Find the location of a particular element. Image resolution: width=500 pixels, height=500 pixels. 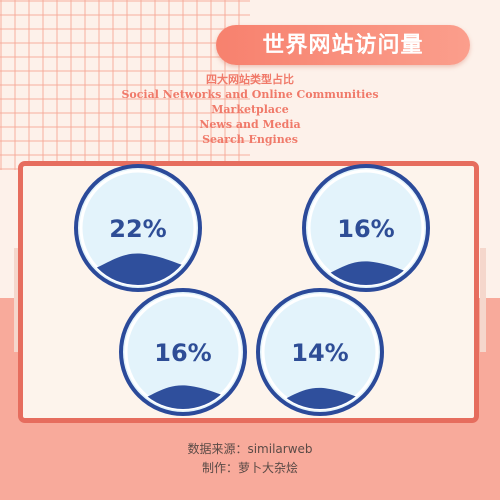

gauge-social: 22% is located at coordinates (138, 228).